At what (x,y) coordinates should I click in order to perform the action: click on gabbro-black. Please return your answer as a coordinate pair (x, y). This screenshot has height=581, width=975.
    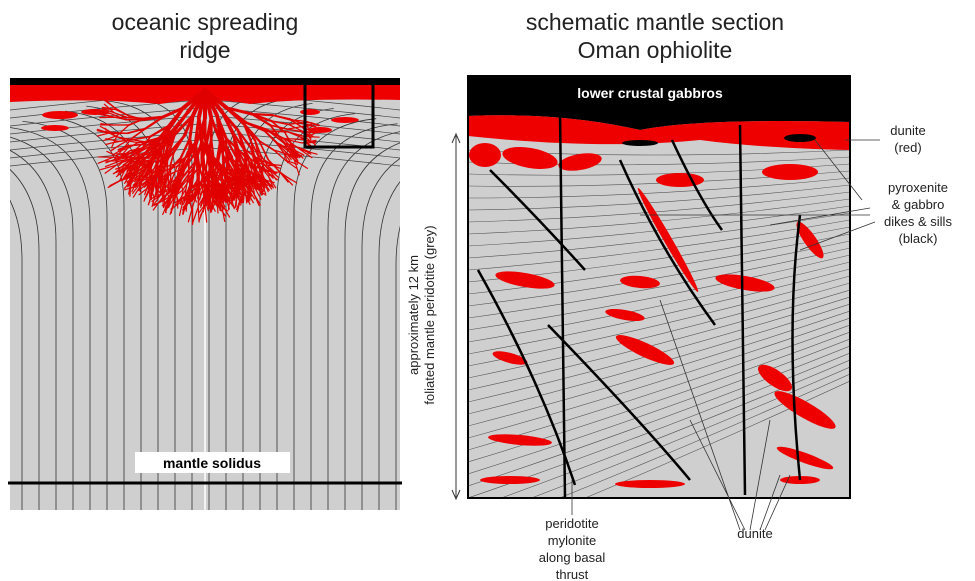
    Looking at the image, I should click on (659, 103).